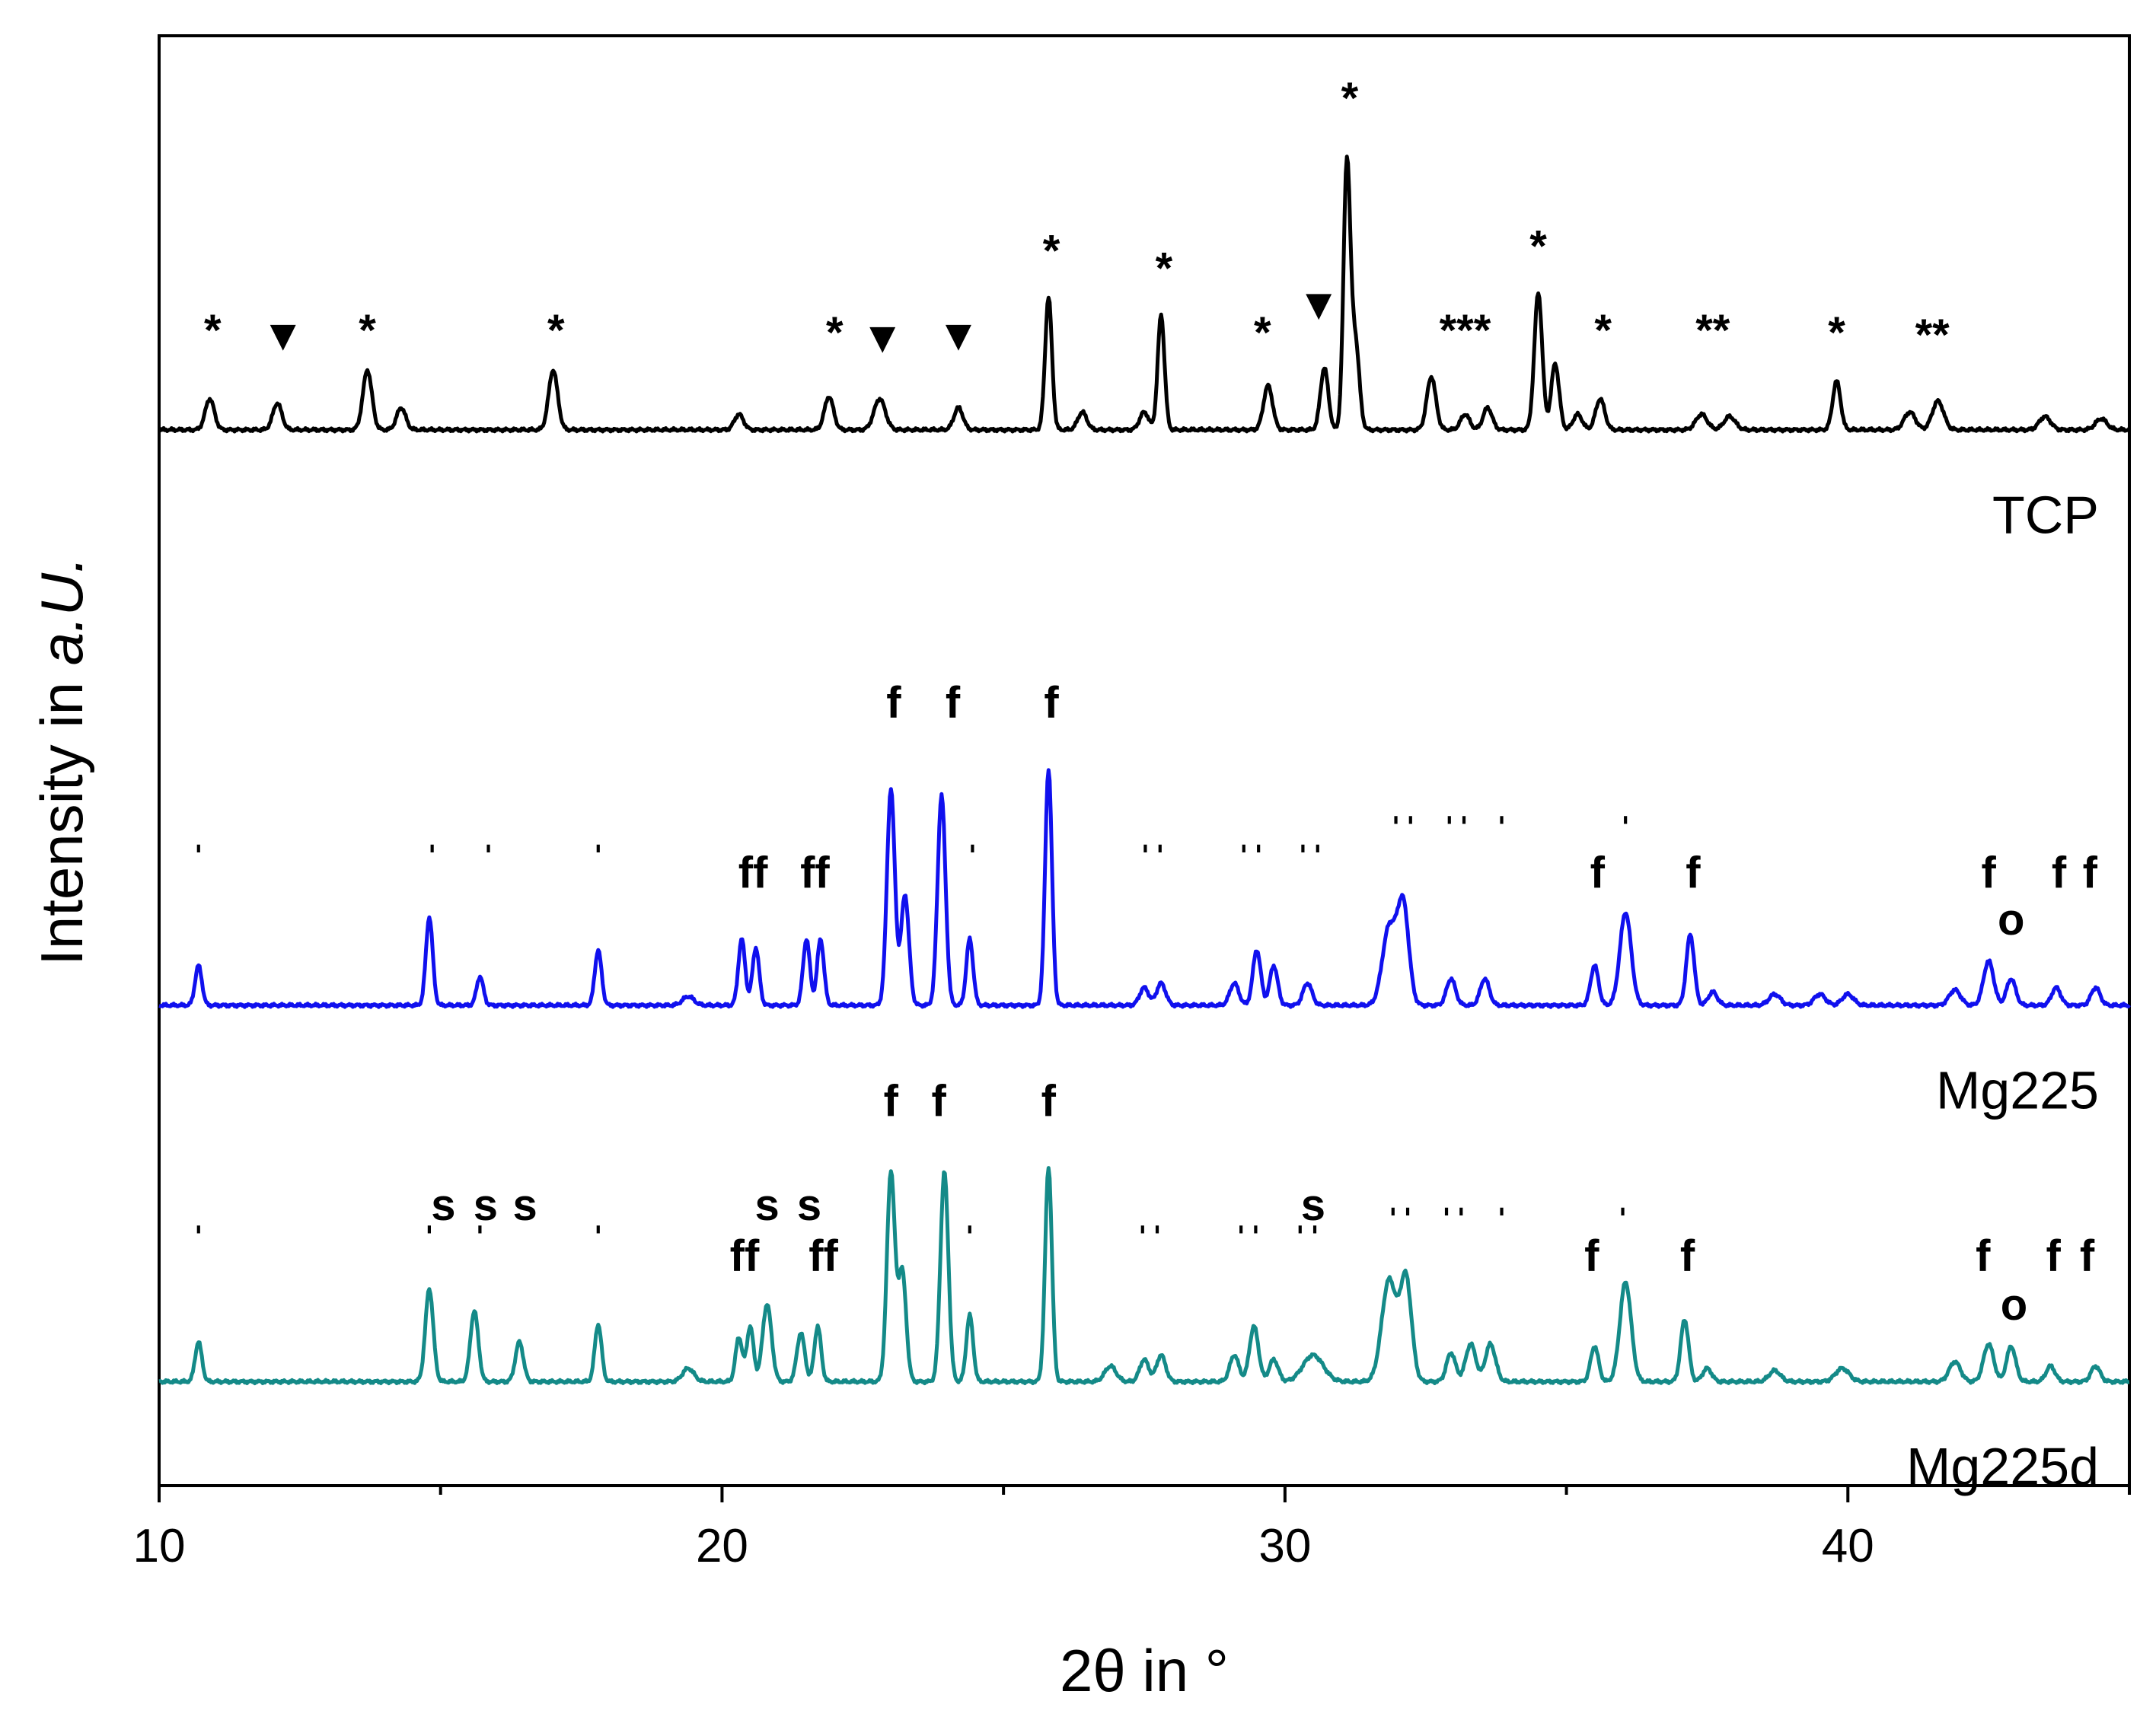 The height and width of the screenshot is (1717, 2156). Describe the element at coordinates (2045, 515) in the screenshot. I see `series-label-tcp: TCP` at that location.